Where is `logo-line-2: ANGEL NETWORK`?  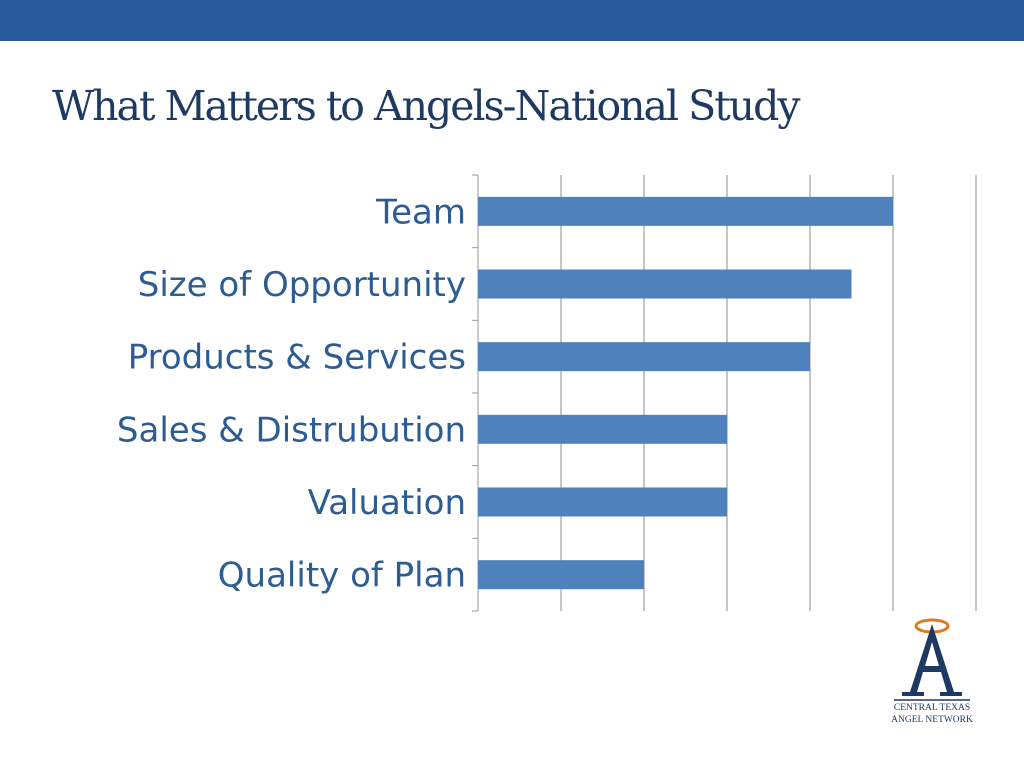 logo-line-2: ANGEL NETWORK is located at coordinates (932, 720).